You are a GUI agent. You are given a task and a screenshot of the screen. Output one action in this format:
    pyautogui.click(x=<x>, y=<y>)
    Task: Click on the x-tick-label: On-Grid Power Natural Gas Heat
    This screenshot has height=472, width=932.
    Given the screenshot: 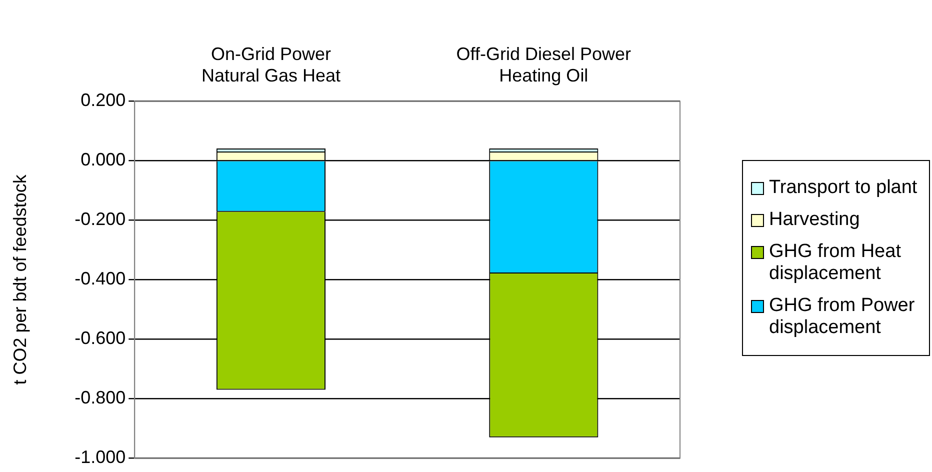 What is the action you would take?
    pyautogui.click(x=271, y=65)
    